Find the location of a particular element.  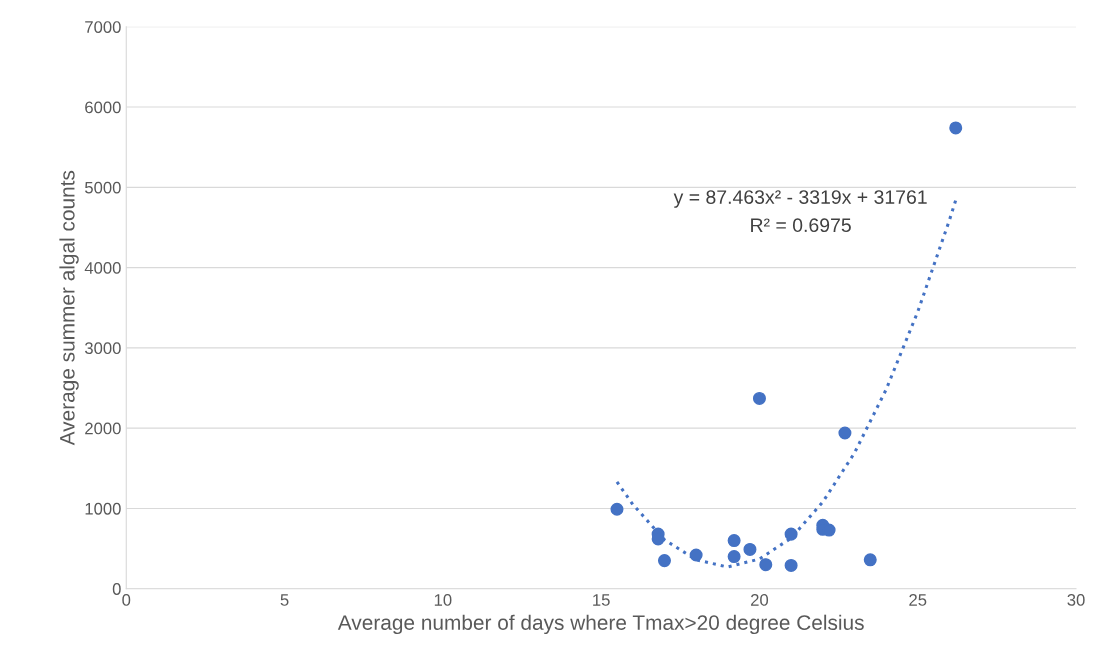

x-tick-label: 10 is located at coordinates (443, 600).